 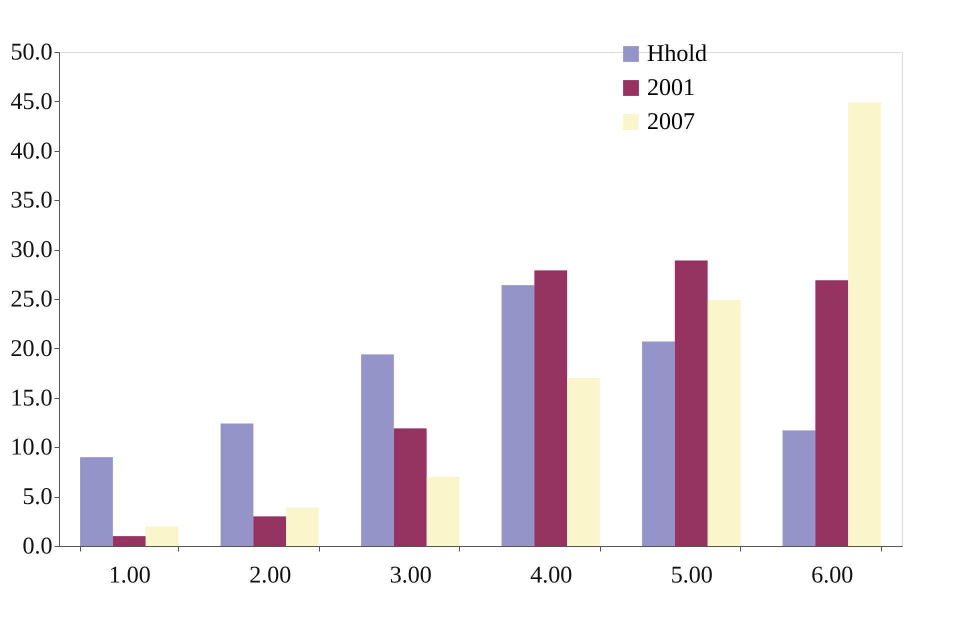 What do you see at coordinates (31, 151) in the screenshot?
I see `y-tick-label: 40.0` at bounding box center [31, 151].